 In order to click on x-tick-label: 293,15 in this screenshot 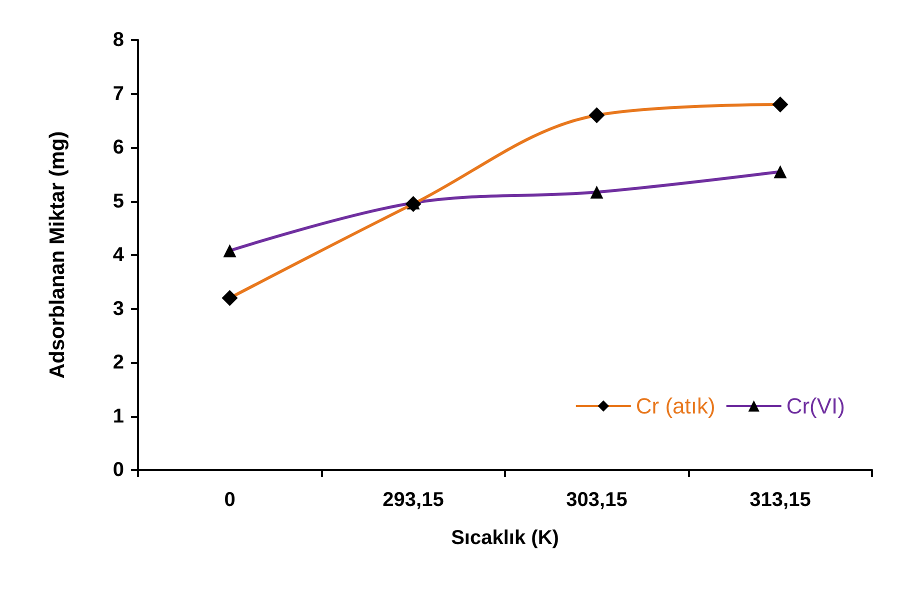, I will do `click(413, 500)`.